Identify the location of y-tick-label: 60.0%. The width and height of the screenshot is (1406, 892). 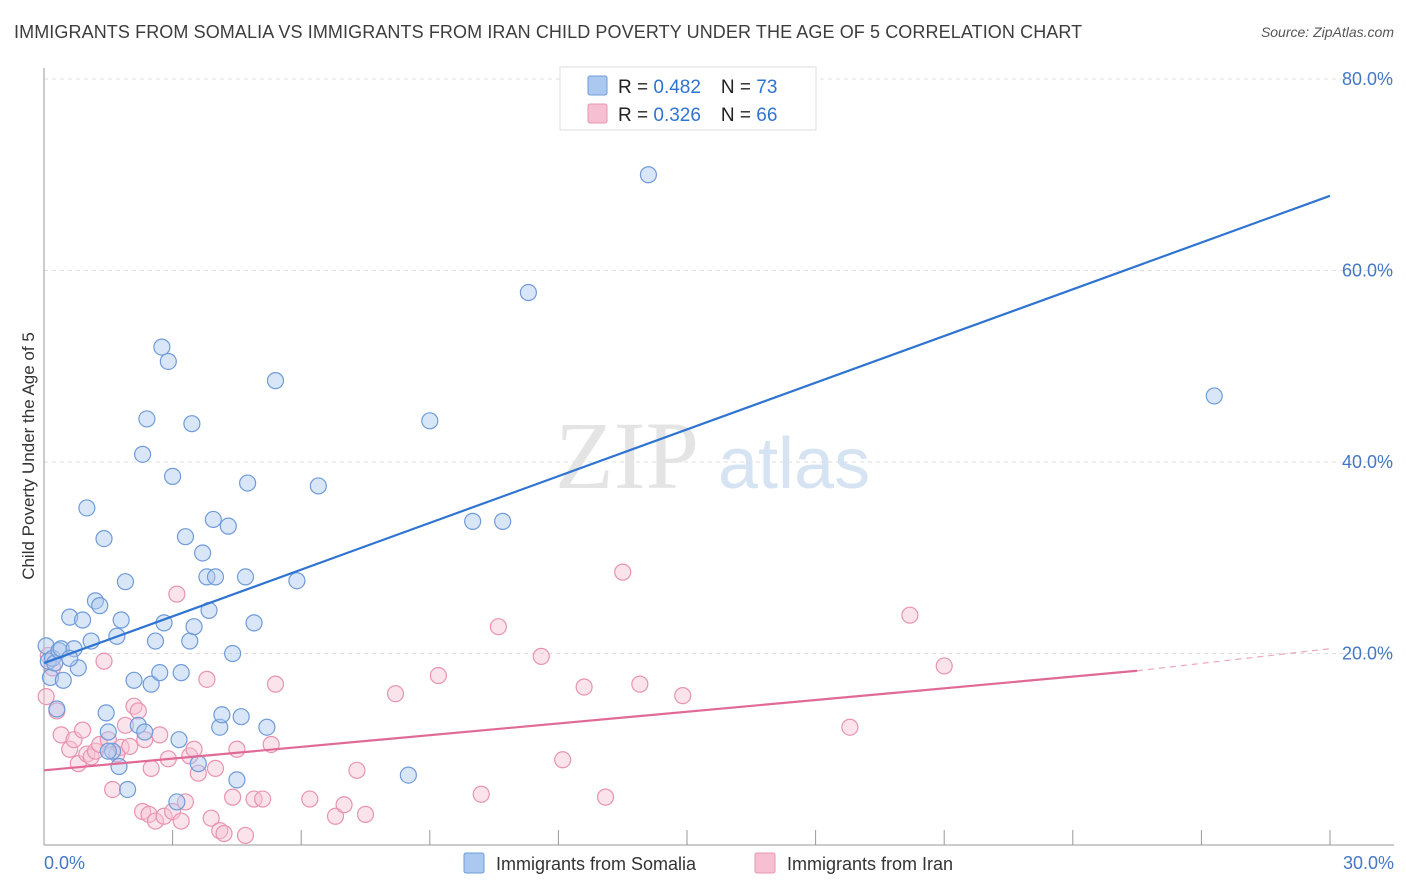
(1367, 271).